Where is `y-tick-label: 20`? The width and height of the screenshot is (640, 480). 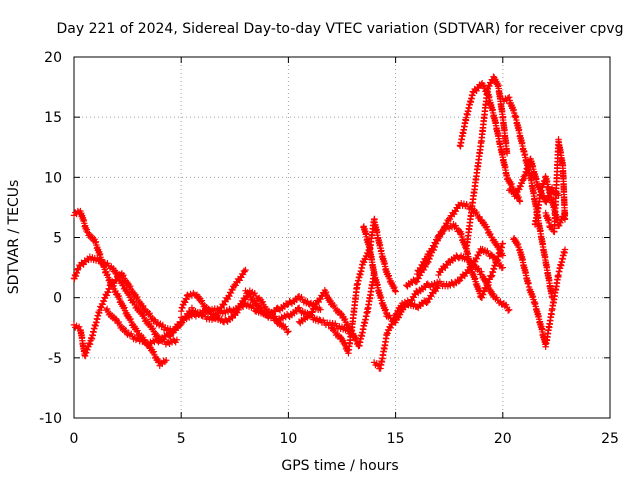 y-tick-label: 20 is located at coordinates (53, 58).